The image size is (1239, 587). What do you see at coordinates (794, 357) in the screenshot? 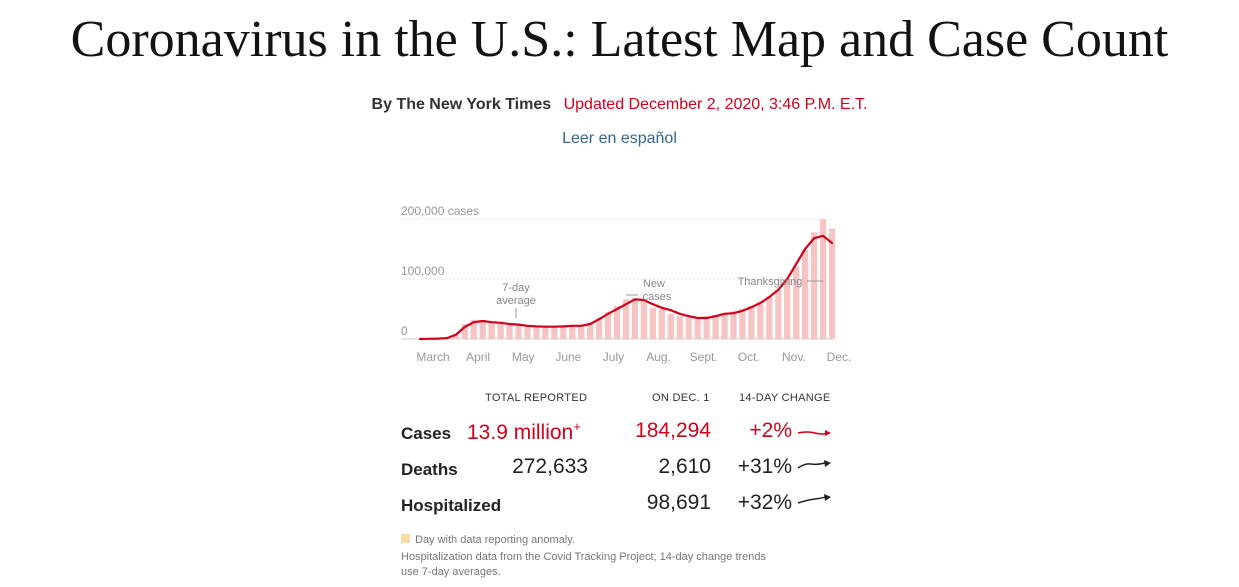
I see `x-tick-label: Nov.` at bounding box center [794, 357].